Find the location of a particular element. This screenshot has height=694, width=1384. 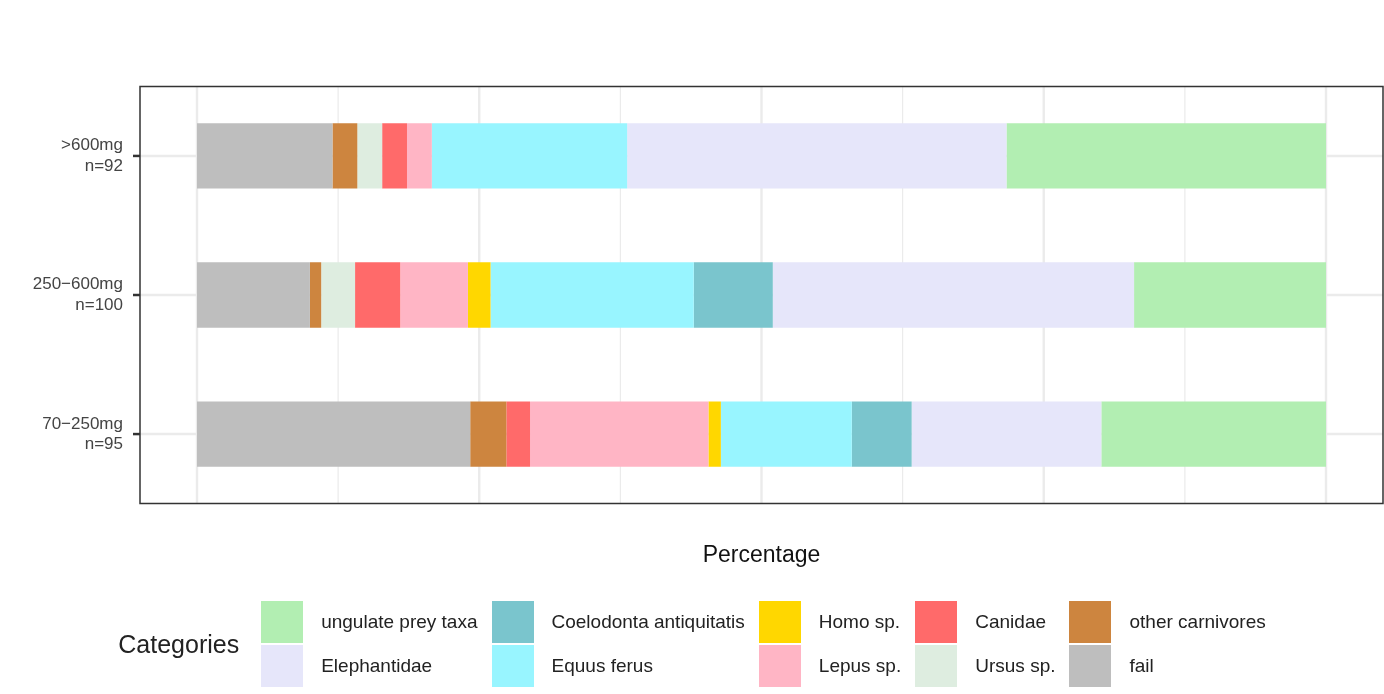

legend-label: Elephantidae is located at coordinates (377, 666).